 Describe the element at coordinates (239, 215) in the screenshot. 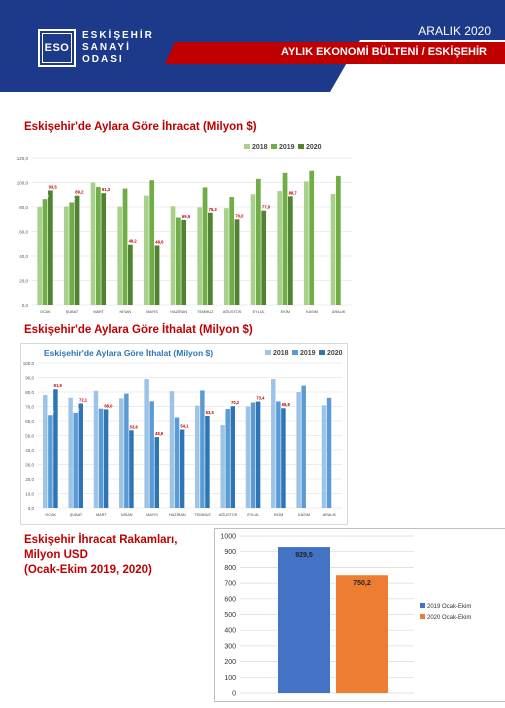

I see `data-label-2020: 70,0` at that location.